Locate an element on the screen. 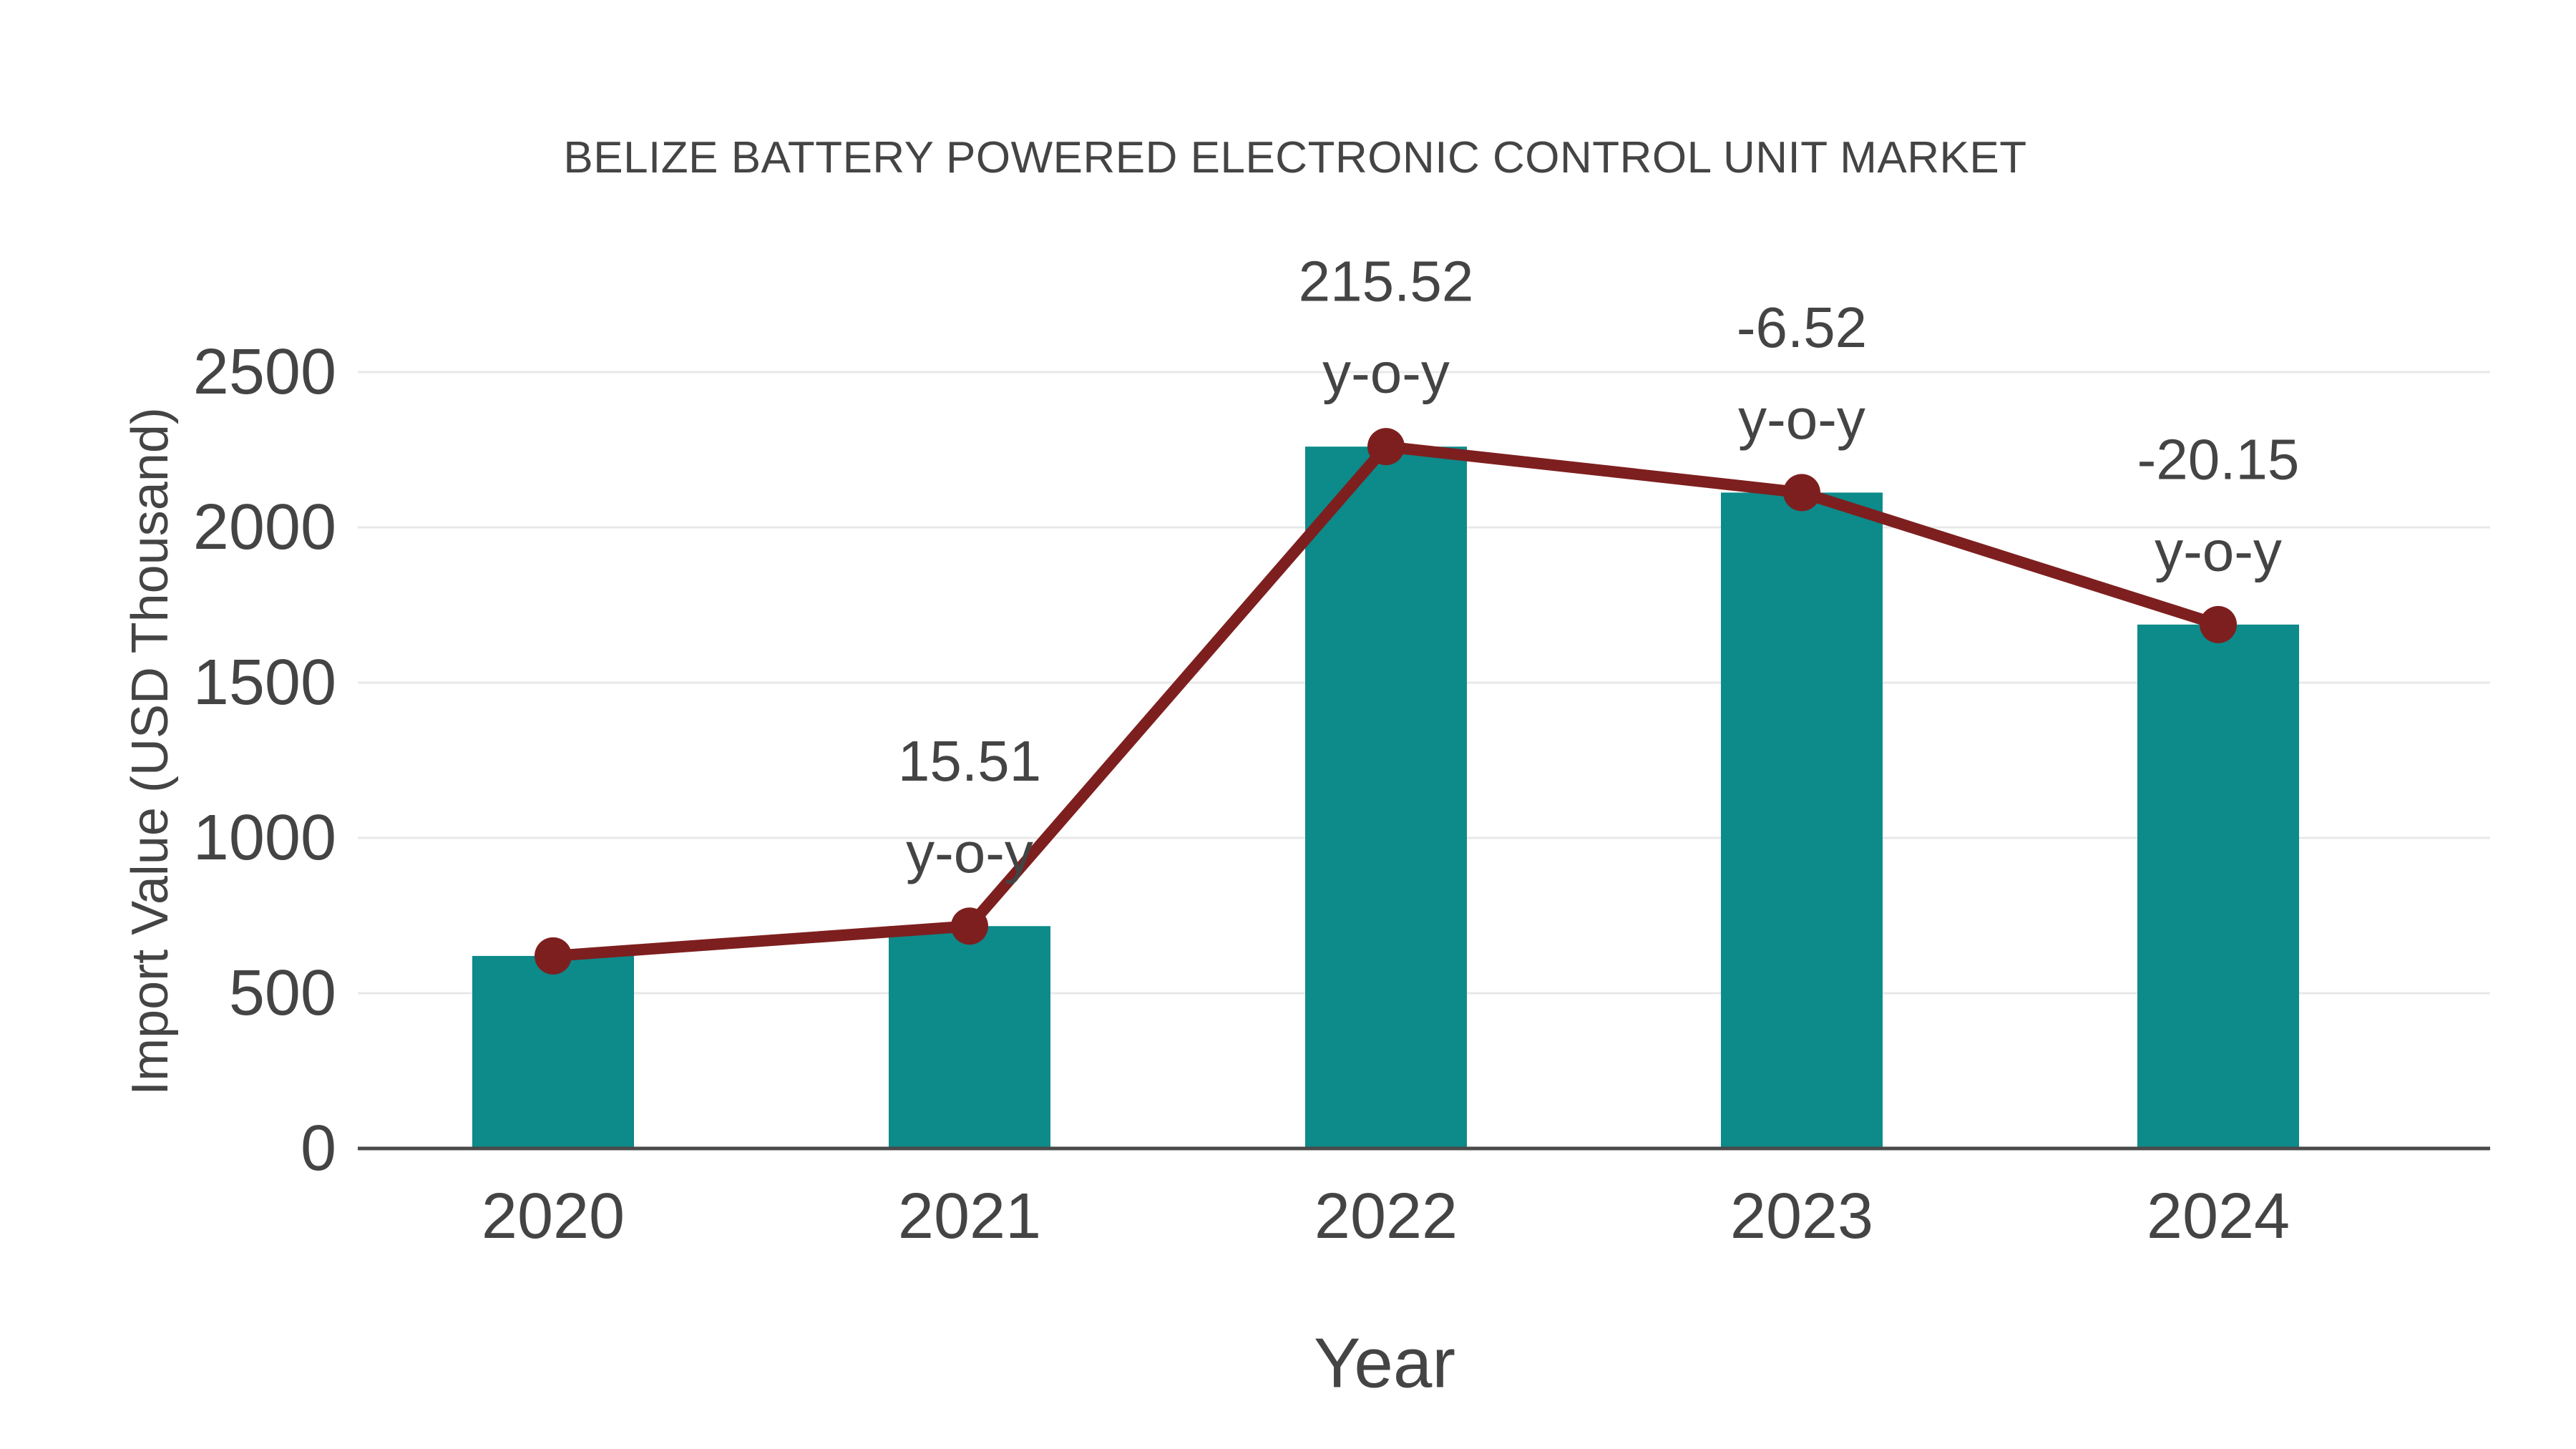 The width and height of the screenshot is (2576, 1449). data-point-marker-2024 is located at coordinates (2218, 624).